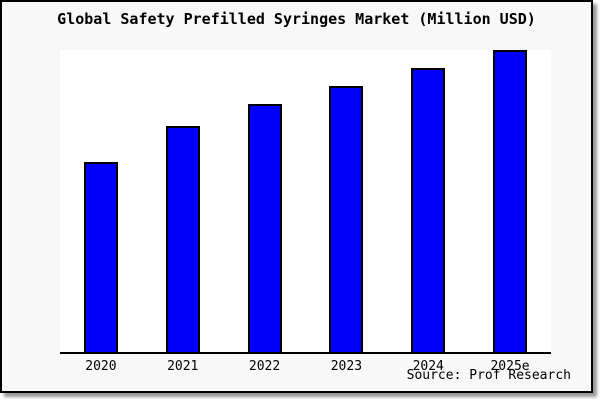 This screenshot has width=600, height=400. What do you see at coordinates (264, 366) in the screenshot?
I see `x-tick-label: 2022` at bounding box center [264, 366].